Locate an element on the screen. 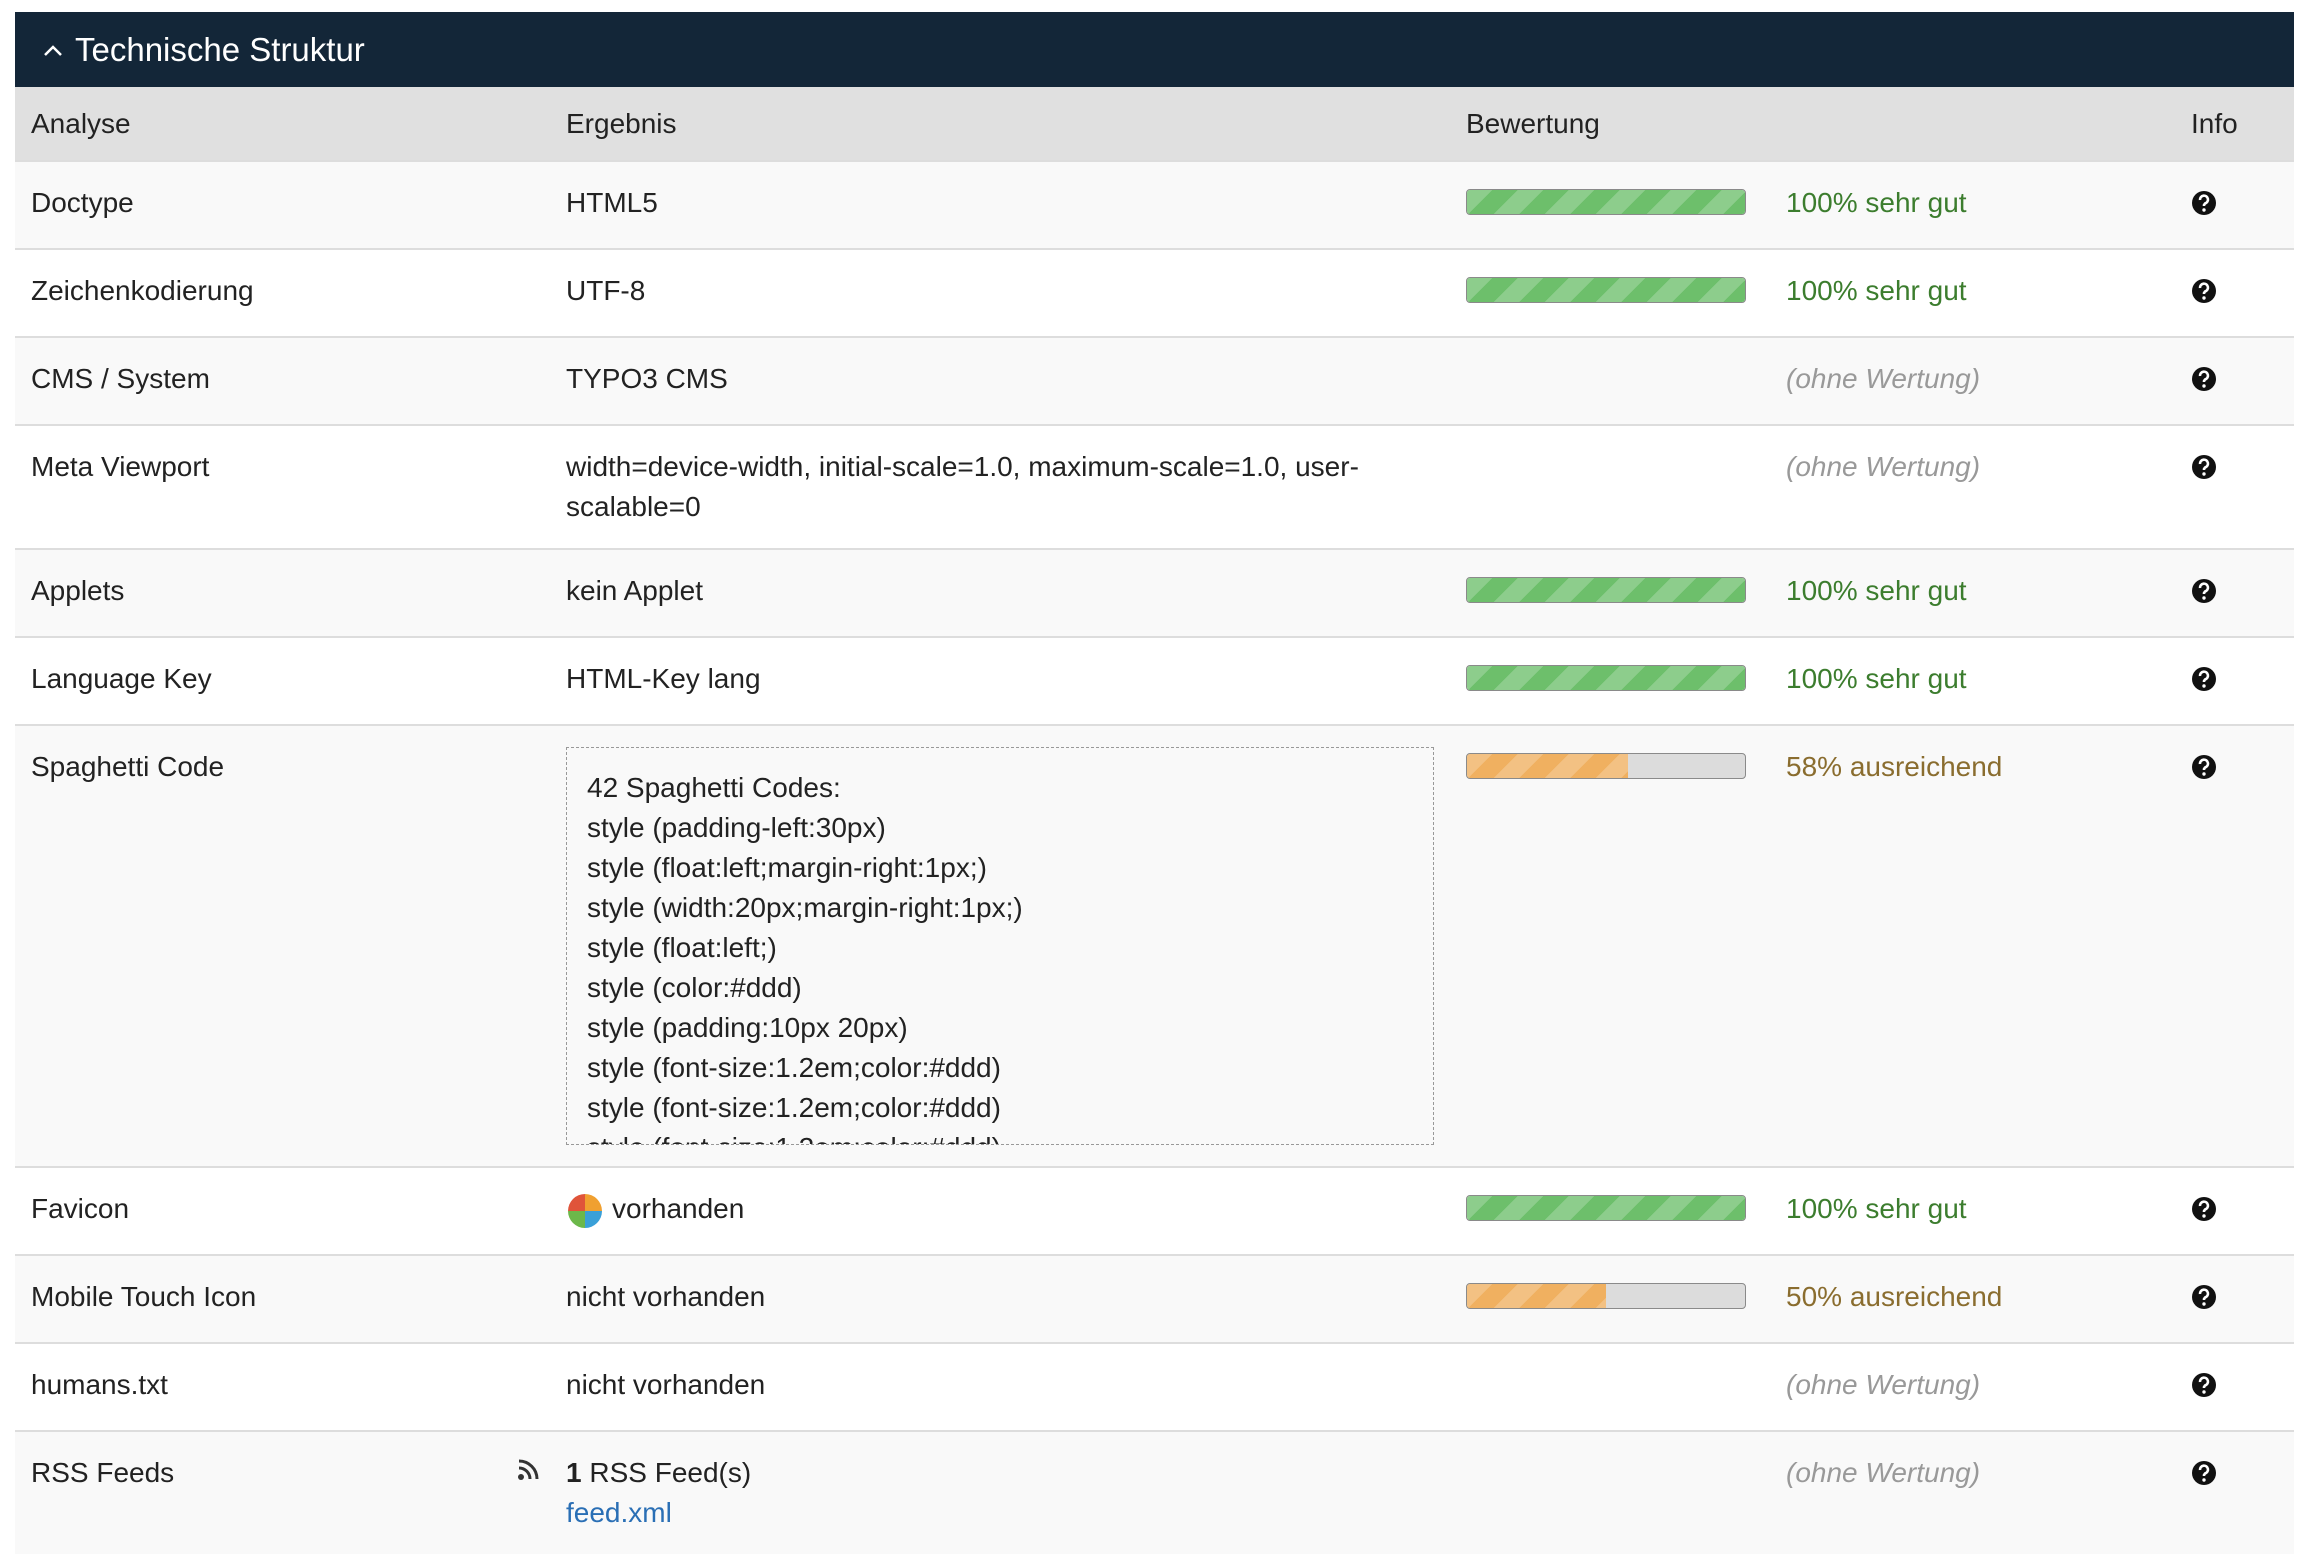 This screenshot has width=2306, height=1554. ergebnis-cell: HTML5 is located at coordinates (1000, 205).